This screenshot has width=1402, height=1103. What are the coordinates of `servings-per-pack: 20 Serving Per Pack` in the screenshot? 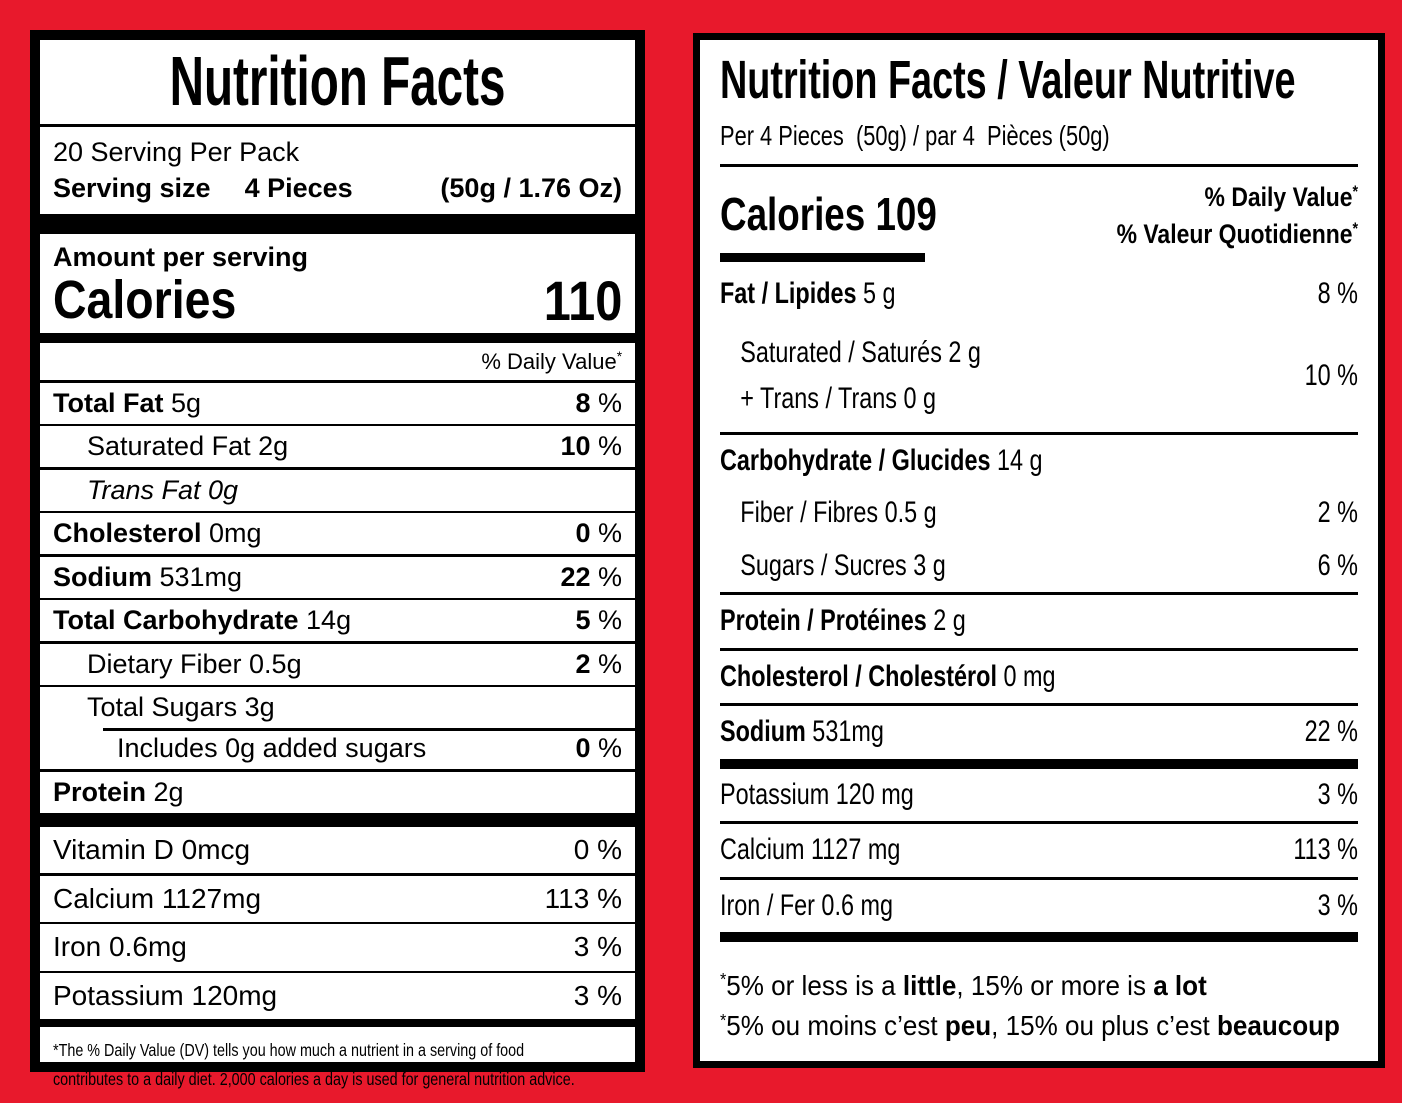 It's located at (176, 152).